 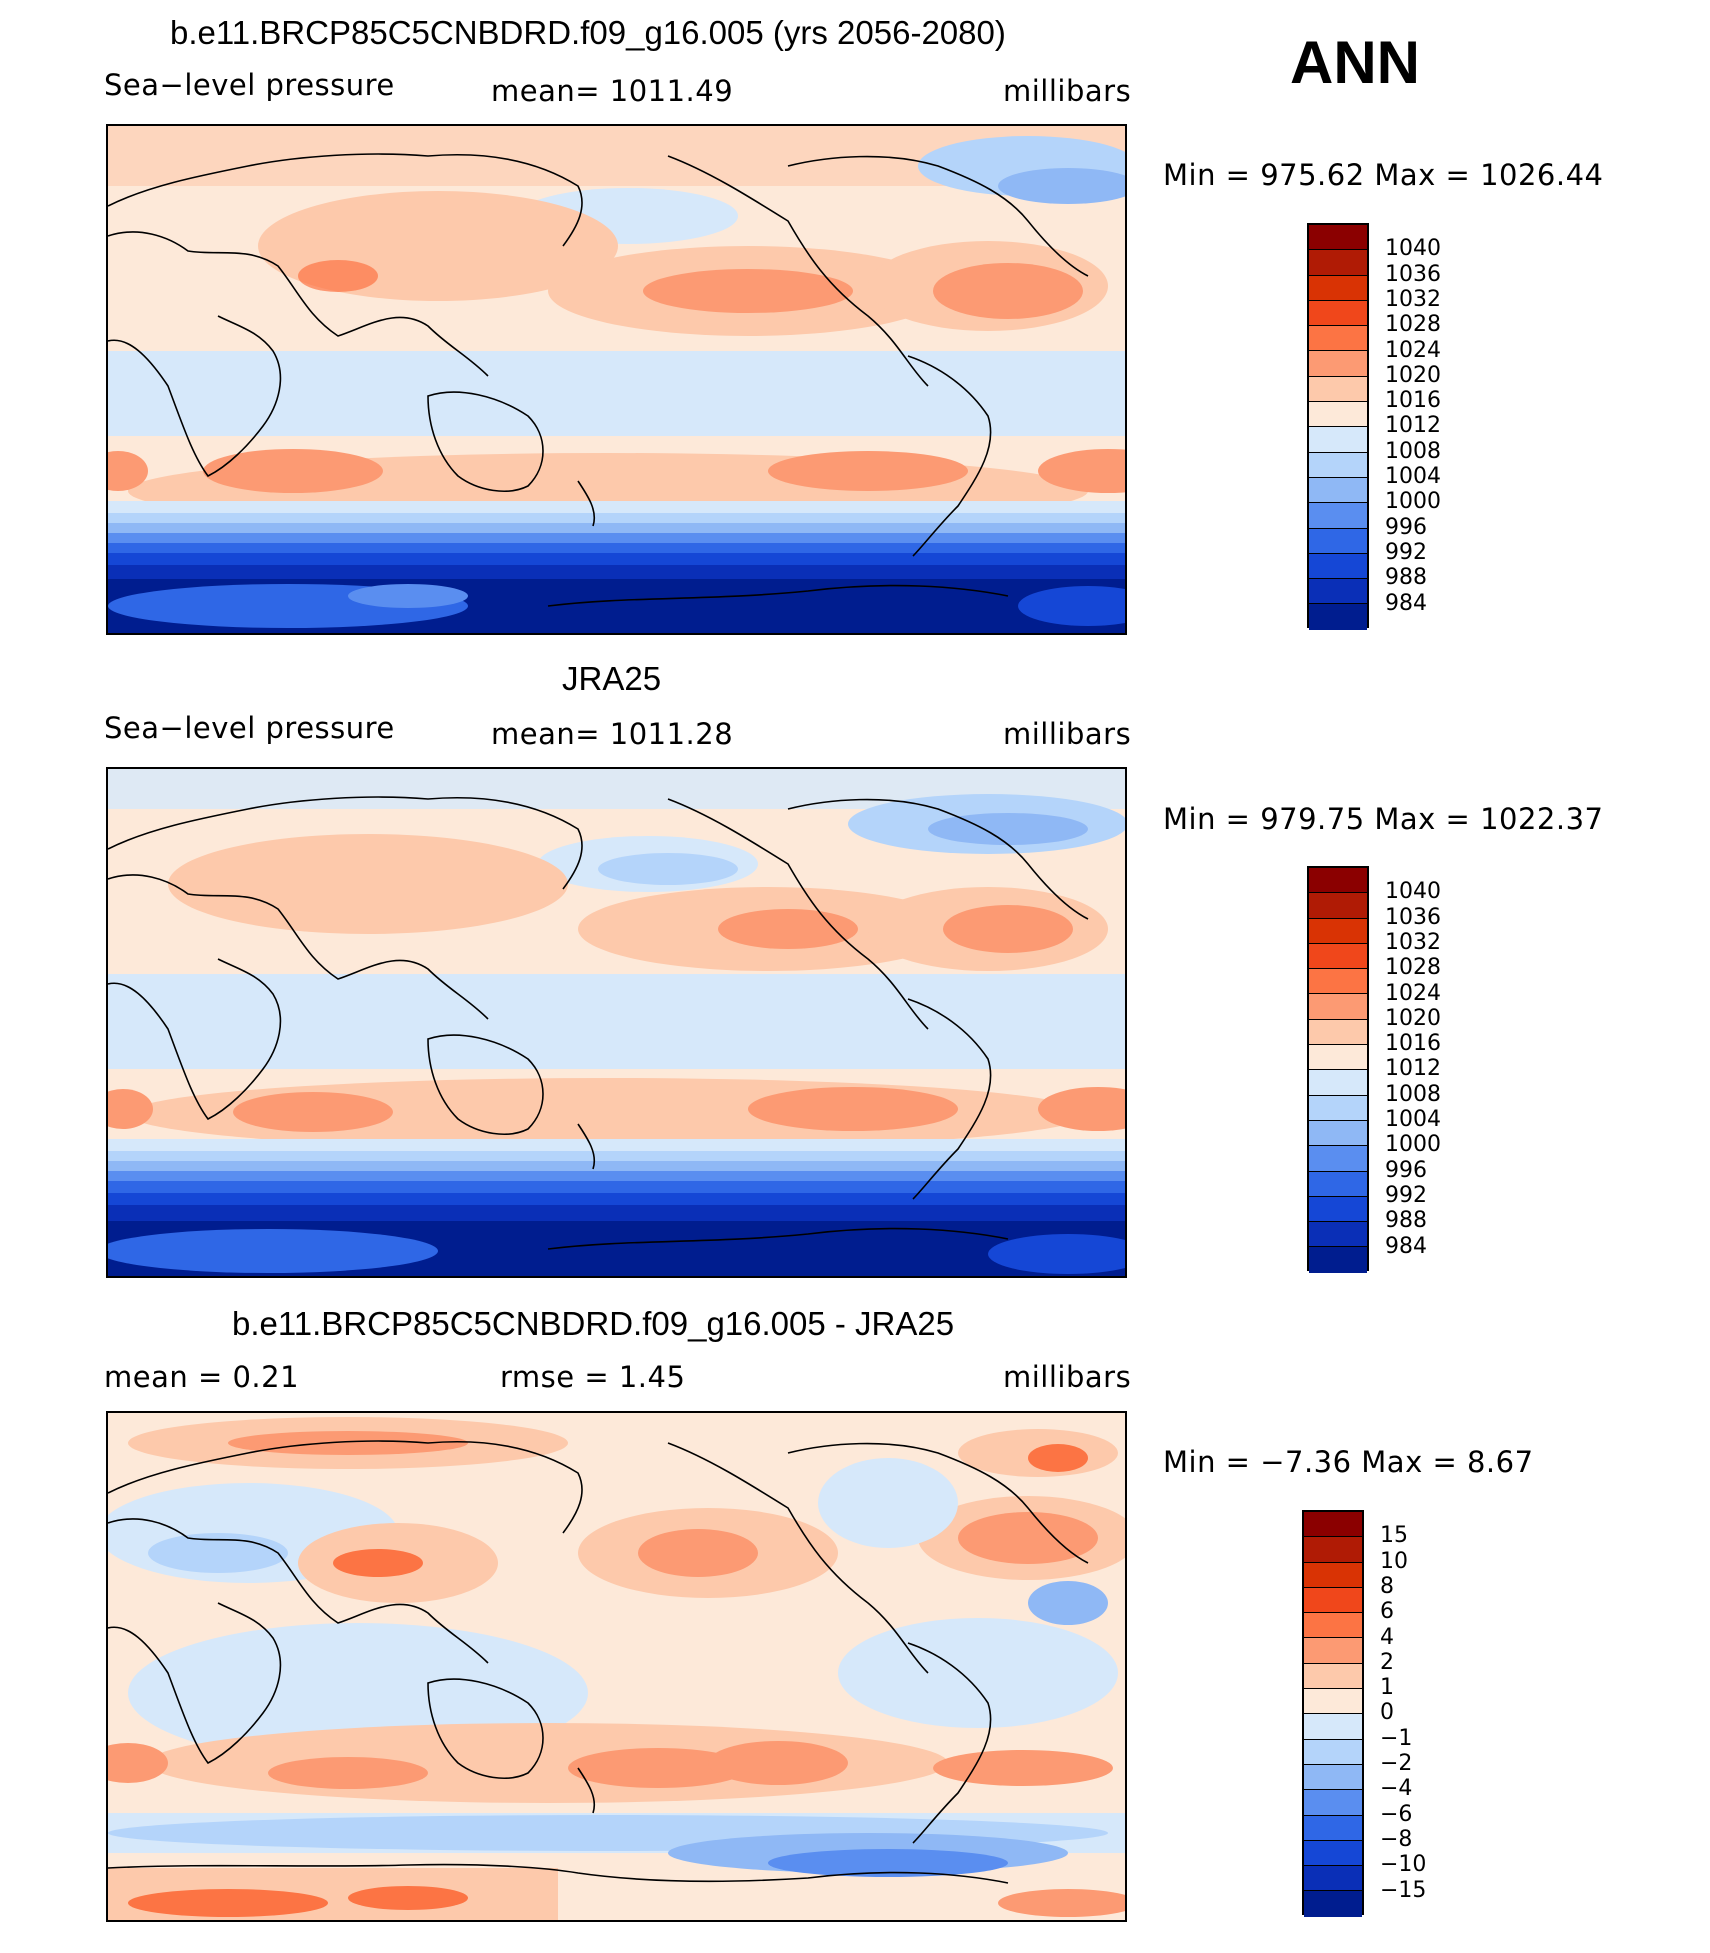 I want to click on panel3-colorbar-swatches, so click(x=1333, y=1713).